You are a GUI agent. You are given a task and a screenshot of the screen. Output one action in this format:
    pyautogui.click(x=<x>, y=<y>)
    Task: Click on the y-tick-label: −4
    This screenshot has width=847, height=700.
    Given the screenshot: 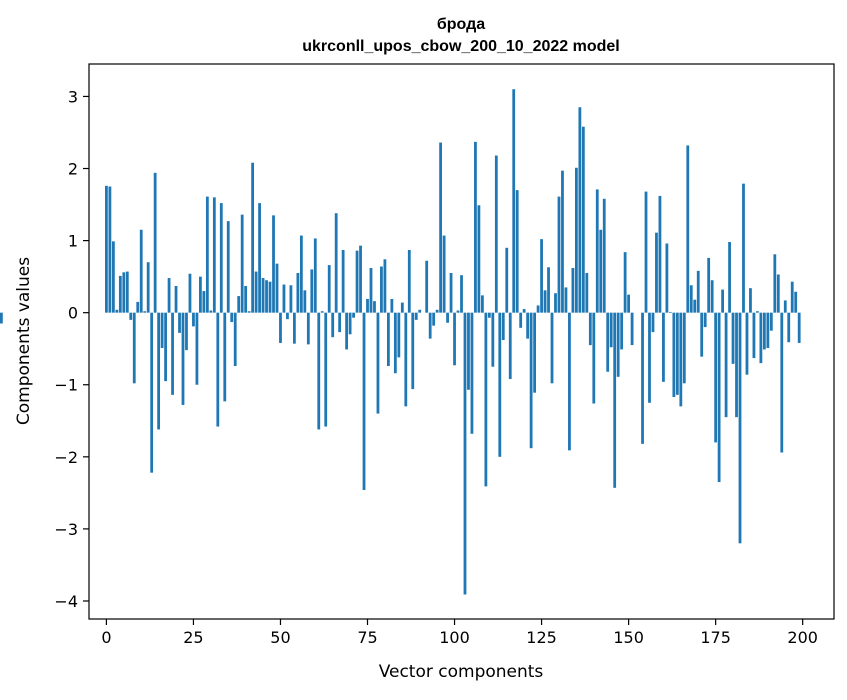 What is the action you would take?
    pyautogui.click(x=66, y=601)
    